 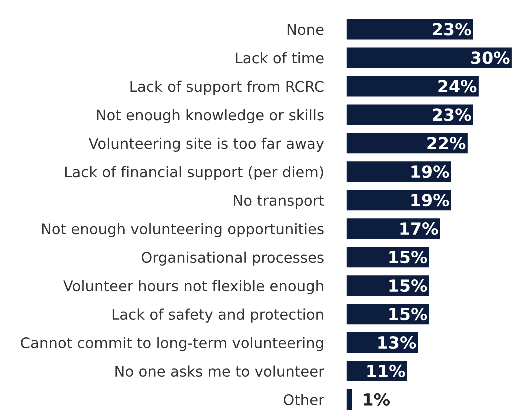 I want to click on y-tick-label: Not enough volunteering opportunities, so click(x=183, y=230).